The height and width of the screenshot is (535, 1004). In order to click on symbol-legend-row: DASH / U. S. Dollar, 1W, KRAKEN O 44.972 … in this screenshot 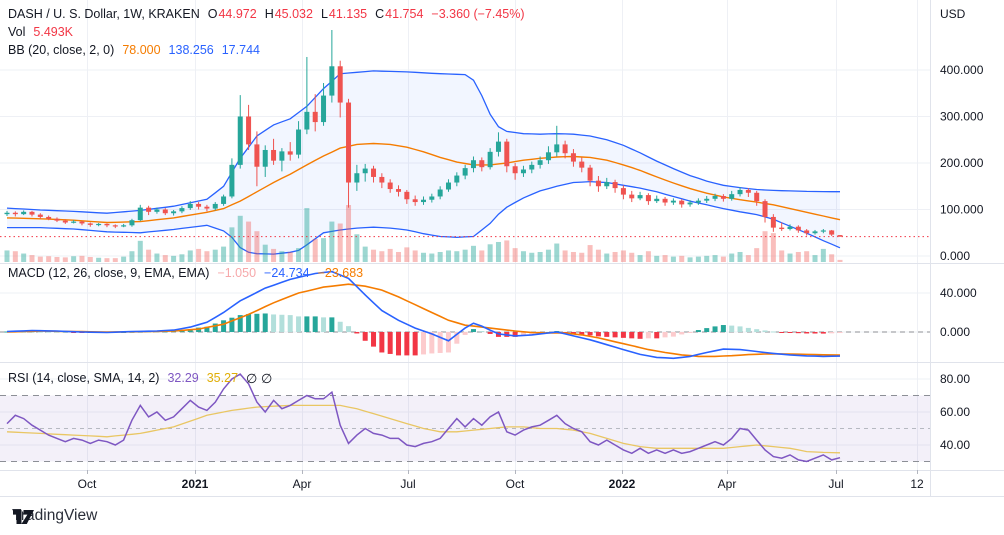, I will do `click(266, 14)`.